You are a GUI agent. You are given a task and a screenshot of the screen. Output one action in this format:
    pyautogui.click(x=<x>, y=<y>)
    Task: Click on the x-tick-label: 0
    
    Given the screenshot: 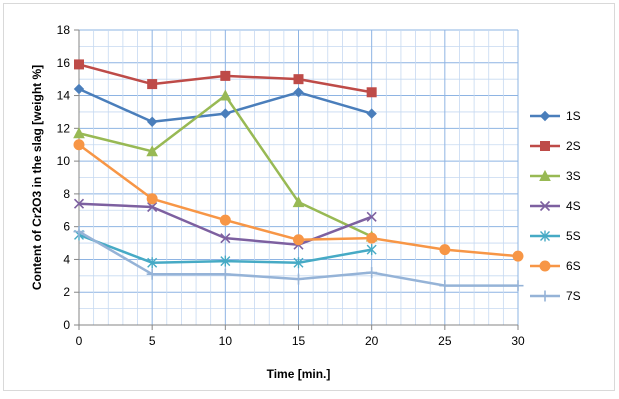 What is the action you would take?
    pyautogui.click(x=79, y=341)
    